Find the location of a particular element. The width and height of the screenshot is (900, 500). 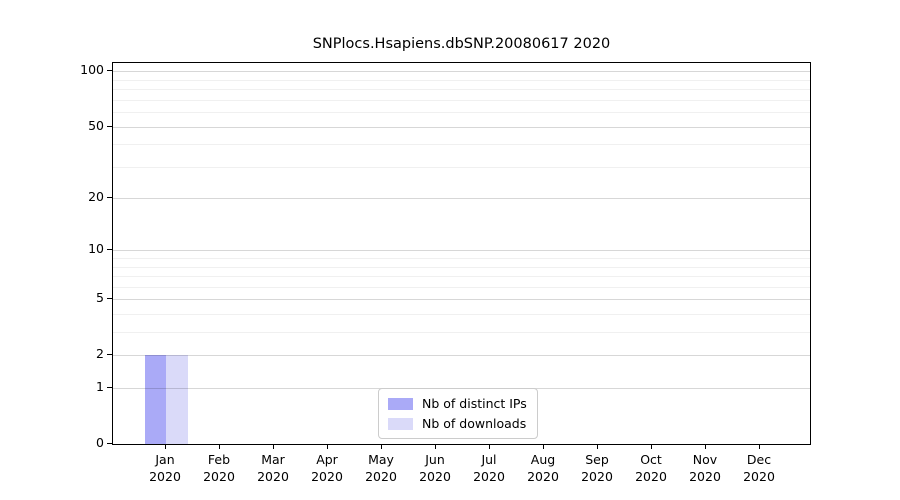

x-tick-label: Jun 2020 is located at coordinates (435, 468).